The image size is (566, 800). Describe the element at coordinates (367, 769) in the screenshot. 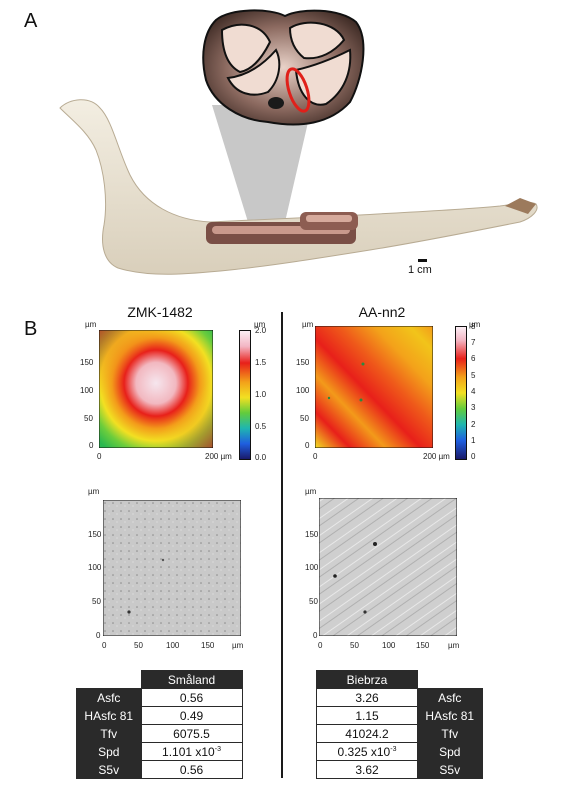

I see `param-value: 3.62` at that location.